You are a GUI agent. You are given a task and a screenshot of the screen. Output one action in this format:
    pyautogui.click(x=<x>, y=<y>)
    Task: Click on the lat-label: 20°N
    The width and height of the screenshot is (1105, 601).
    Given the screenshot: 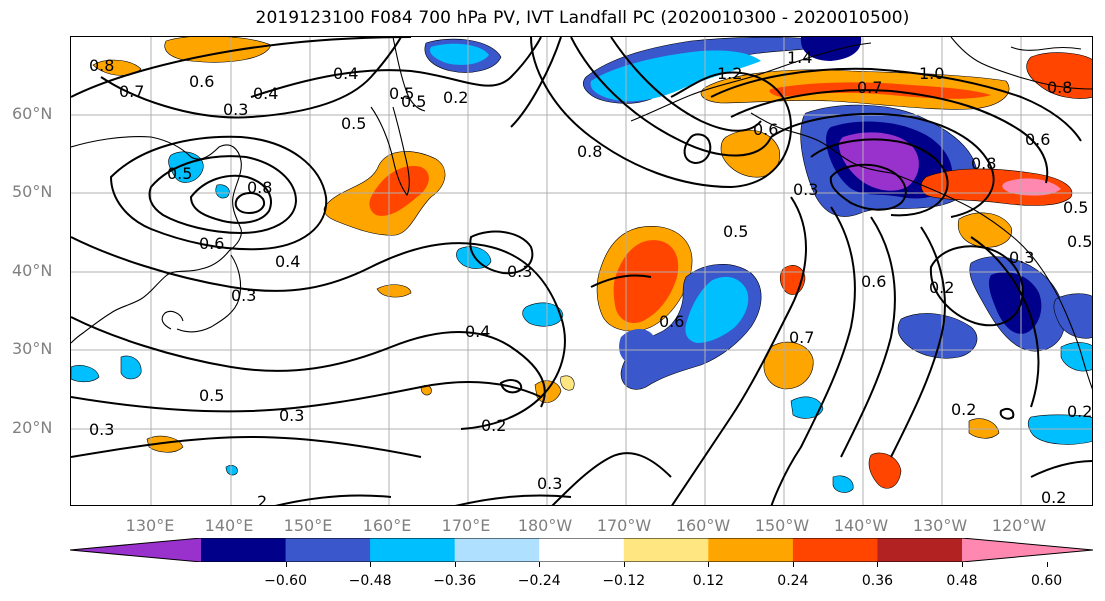 What is the action you would take?
    pyautogui.click(x=32, y=427)
    